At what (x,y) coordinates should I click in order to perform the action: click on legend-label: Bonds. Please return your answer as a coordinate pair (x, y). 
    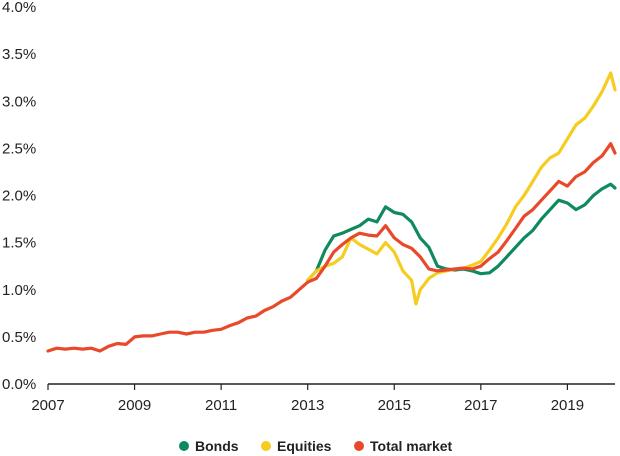
    Looking at the image, I should click on (217, 446).